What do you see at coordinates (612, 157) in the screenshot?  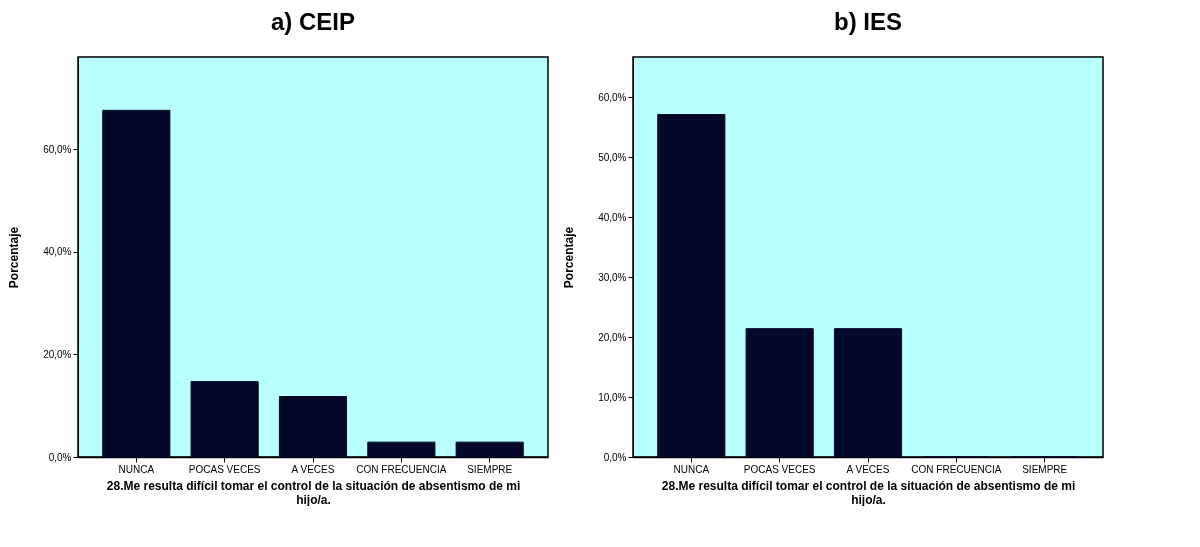 I see `y-tick-label: 50,0%` at bounding box center [612, 157].